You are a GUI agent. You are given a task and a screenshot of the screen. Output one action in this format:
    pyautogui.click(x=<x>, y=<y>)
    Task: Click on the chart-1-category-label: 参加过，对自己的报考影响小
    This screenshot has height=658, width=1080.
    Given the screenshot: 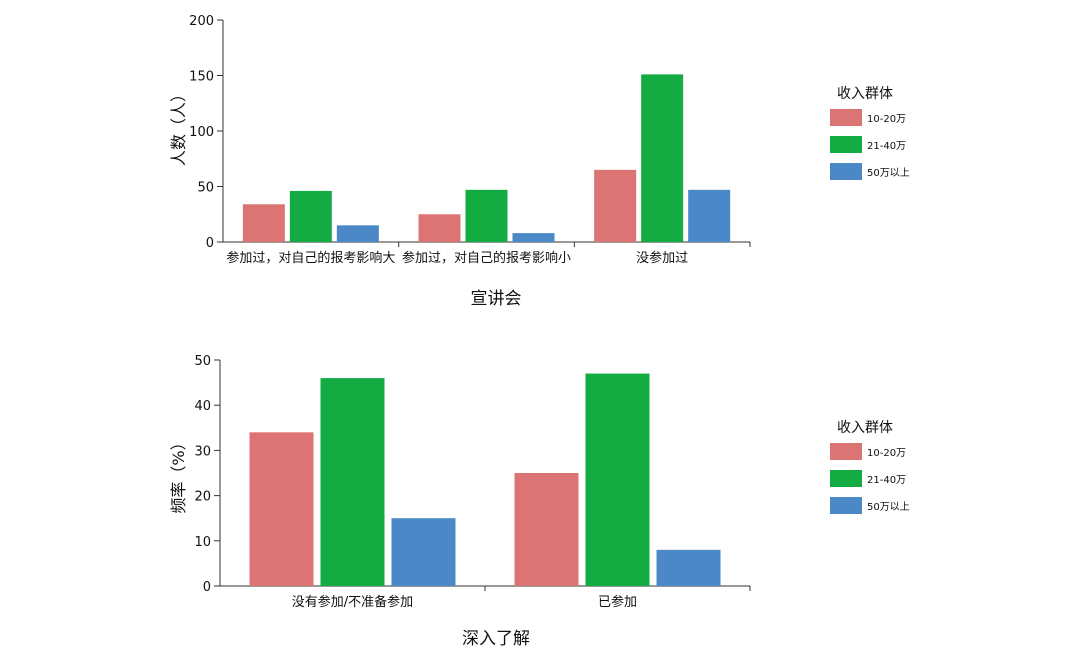 What is the action you would take?
    pyautogui.click(x=486, y=258)
    